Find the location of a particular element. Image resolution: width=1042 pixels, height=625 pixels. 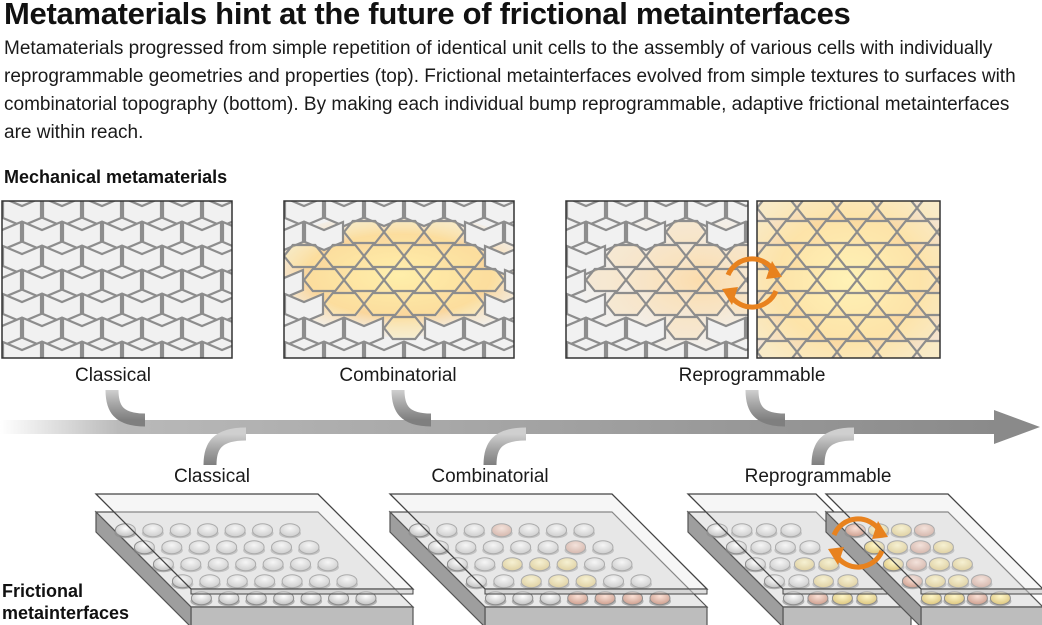

mech-reprogrammable-panel-right is located at coordinates (848, 279).